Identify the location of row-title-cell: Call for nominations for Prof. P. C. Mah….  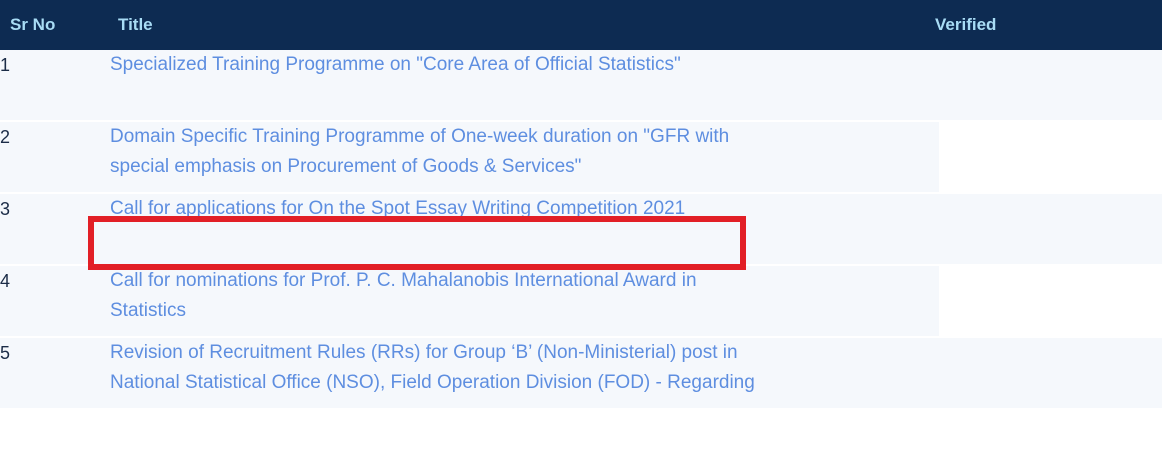
(511, 301).